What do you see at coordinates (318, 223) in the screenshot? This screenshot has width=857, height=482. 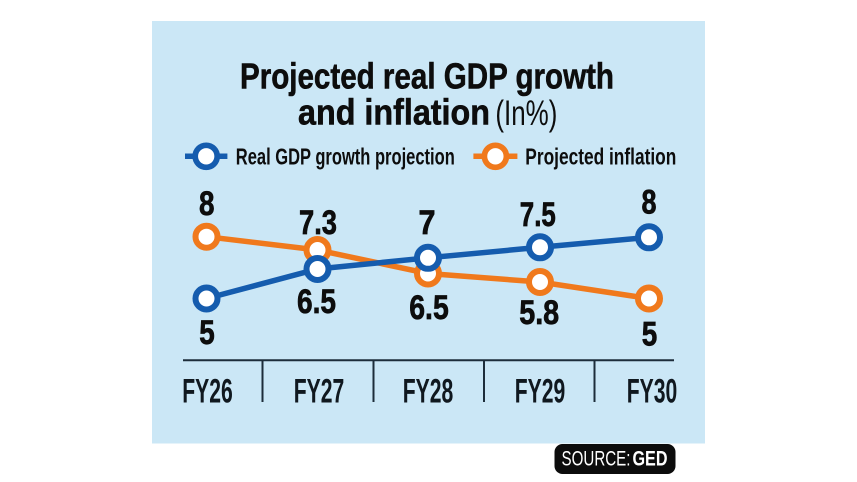 I see `svg-text: 7.3` at bounding box center [318, 223].